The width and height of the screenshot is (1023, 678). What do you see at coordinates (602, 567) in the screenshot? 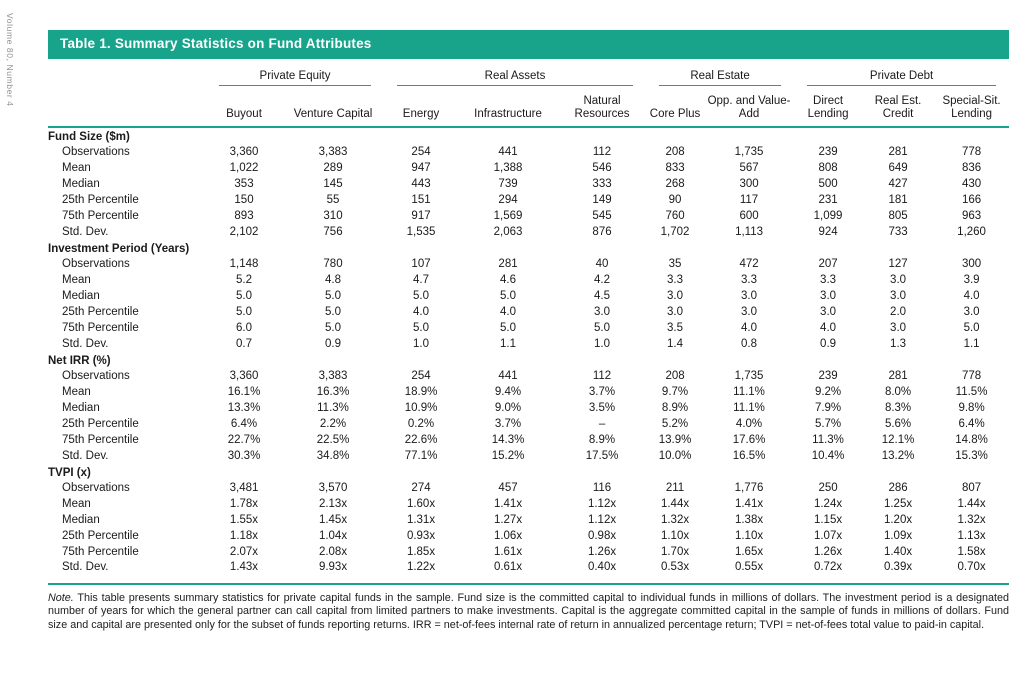
I see `data-cell: 0.40x` at bounding box center [602, 567].